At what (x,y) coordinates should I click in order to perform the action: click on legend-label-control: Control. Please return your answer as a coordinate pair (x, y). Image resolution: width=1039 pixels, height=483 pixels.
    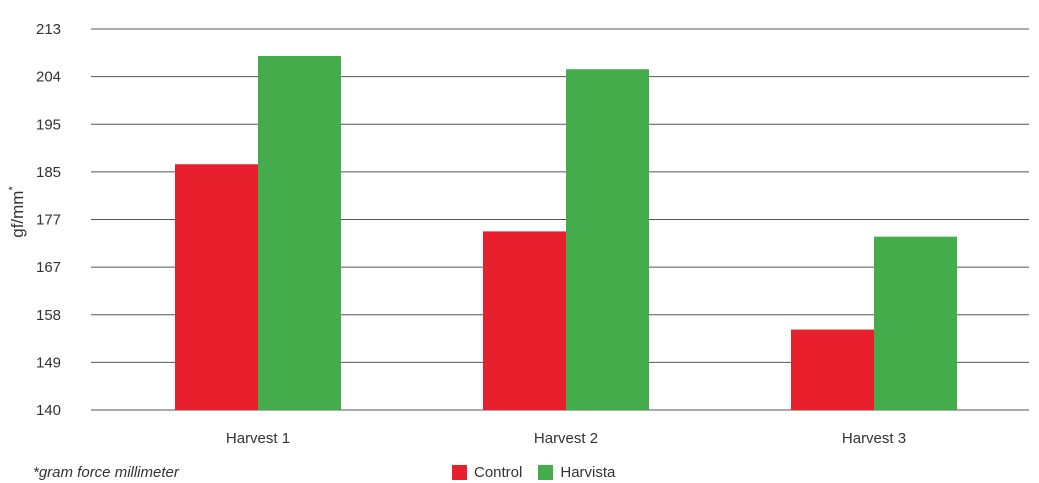
    Looking at the image, I should click on (498, 472).